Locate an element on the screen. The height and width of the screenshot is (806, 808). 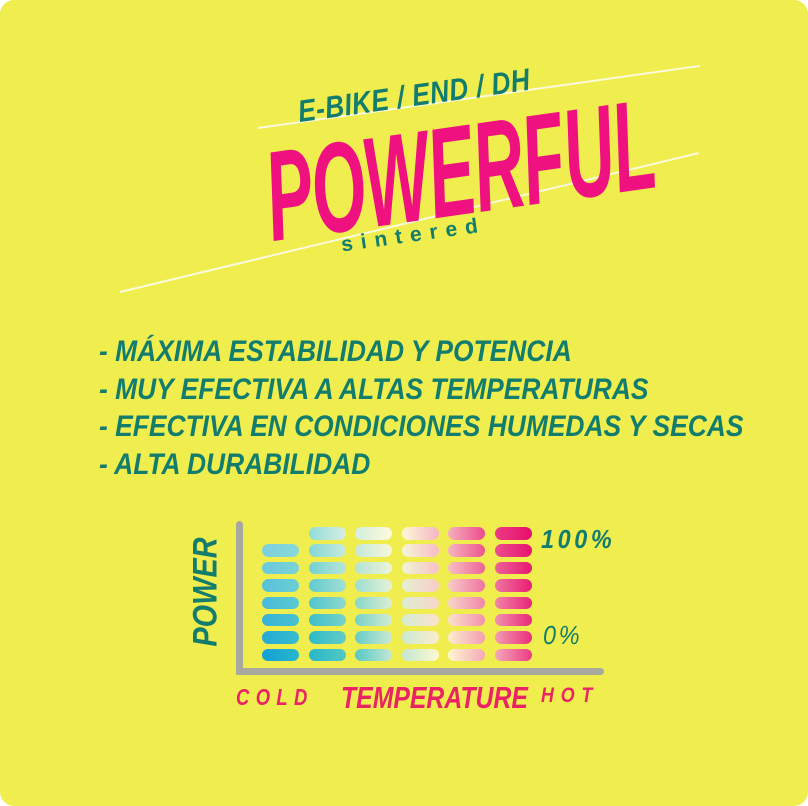
feature-item: - MÁXIMA ESTABILIDAD Y POTENCIA is located at coordinates (335, 351).